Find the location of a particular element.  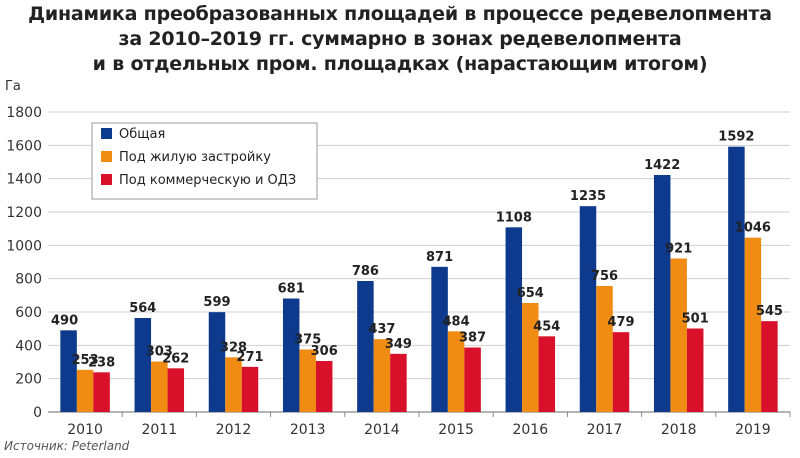

data-label-residential: 437 is located at coordinates (381, 329).